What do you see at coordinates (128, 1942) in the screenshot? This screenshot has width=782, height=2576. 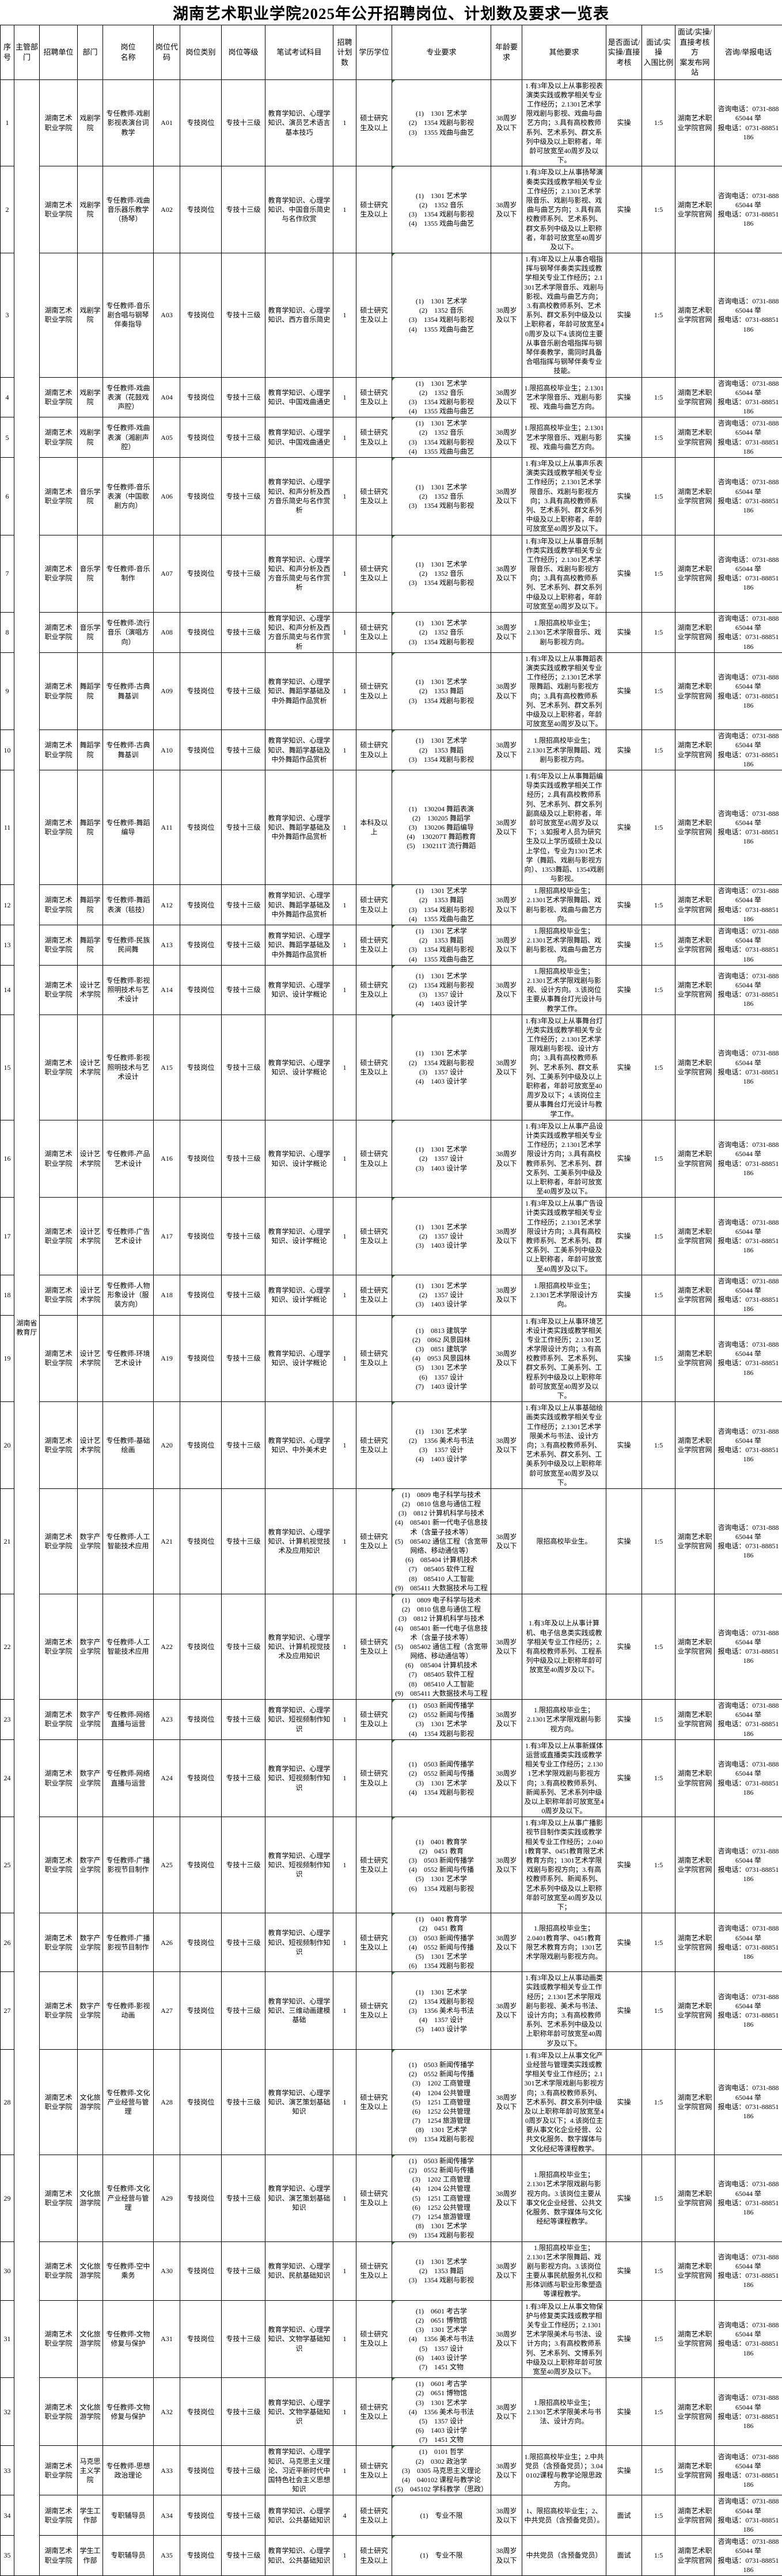 I see `cell-job: 专任教师-广播影视节目制作` at bounding box center [128, 1942].